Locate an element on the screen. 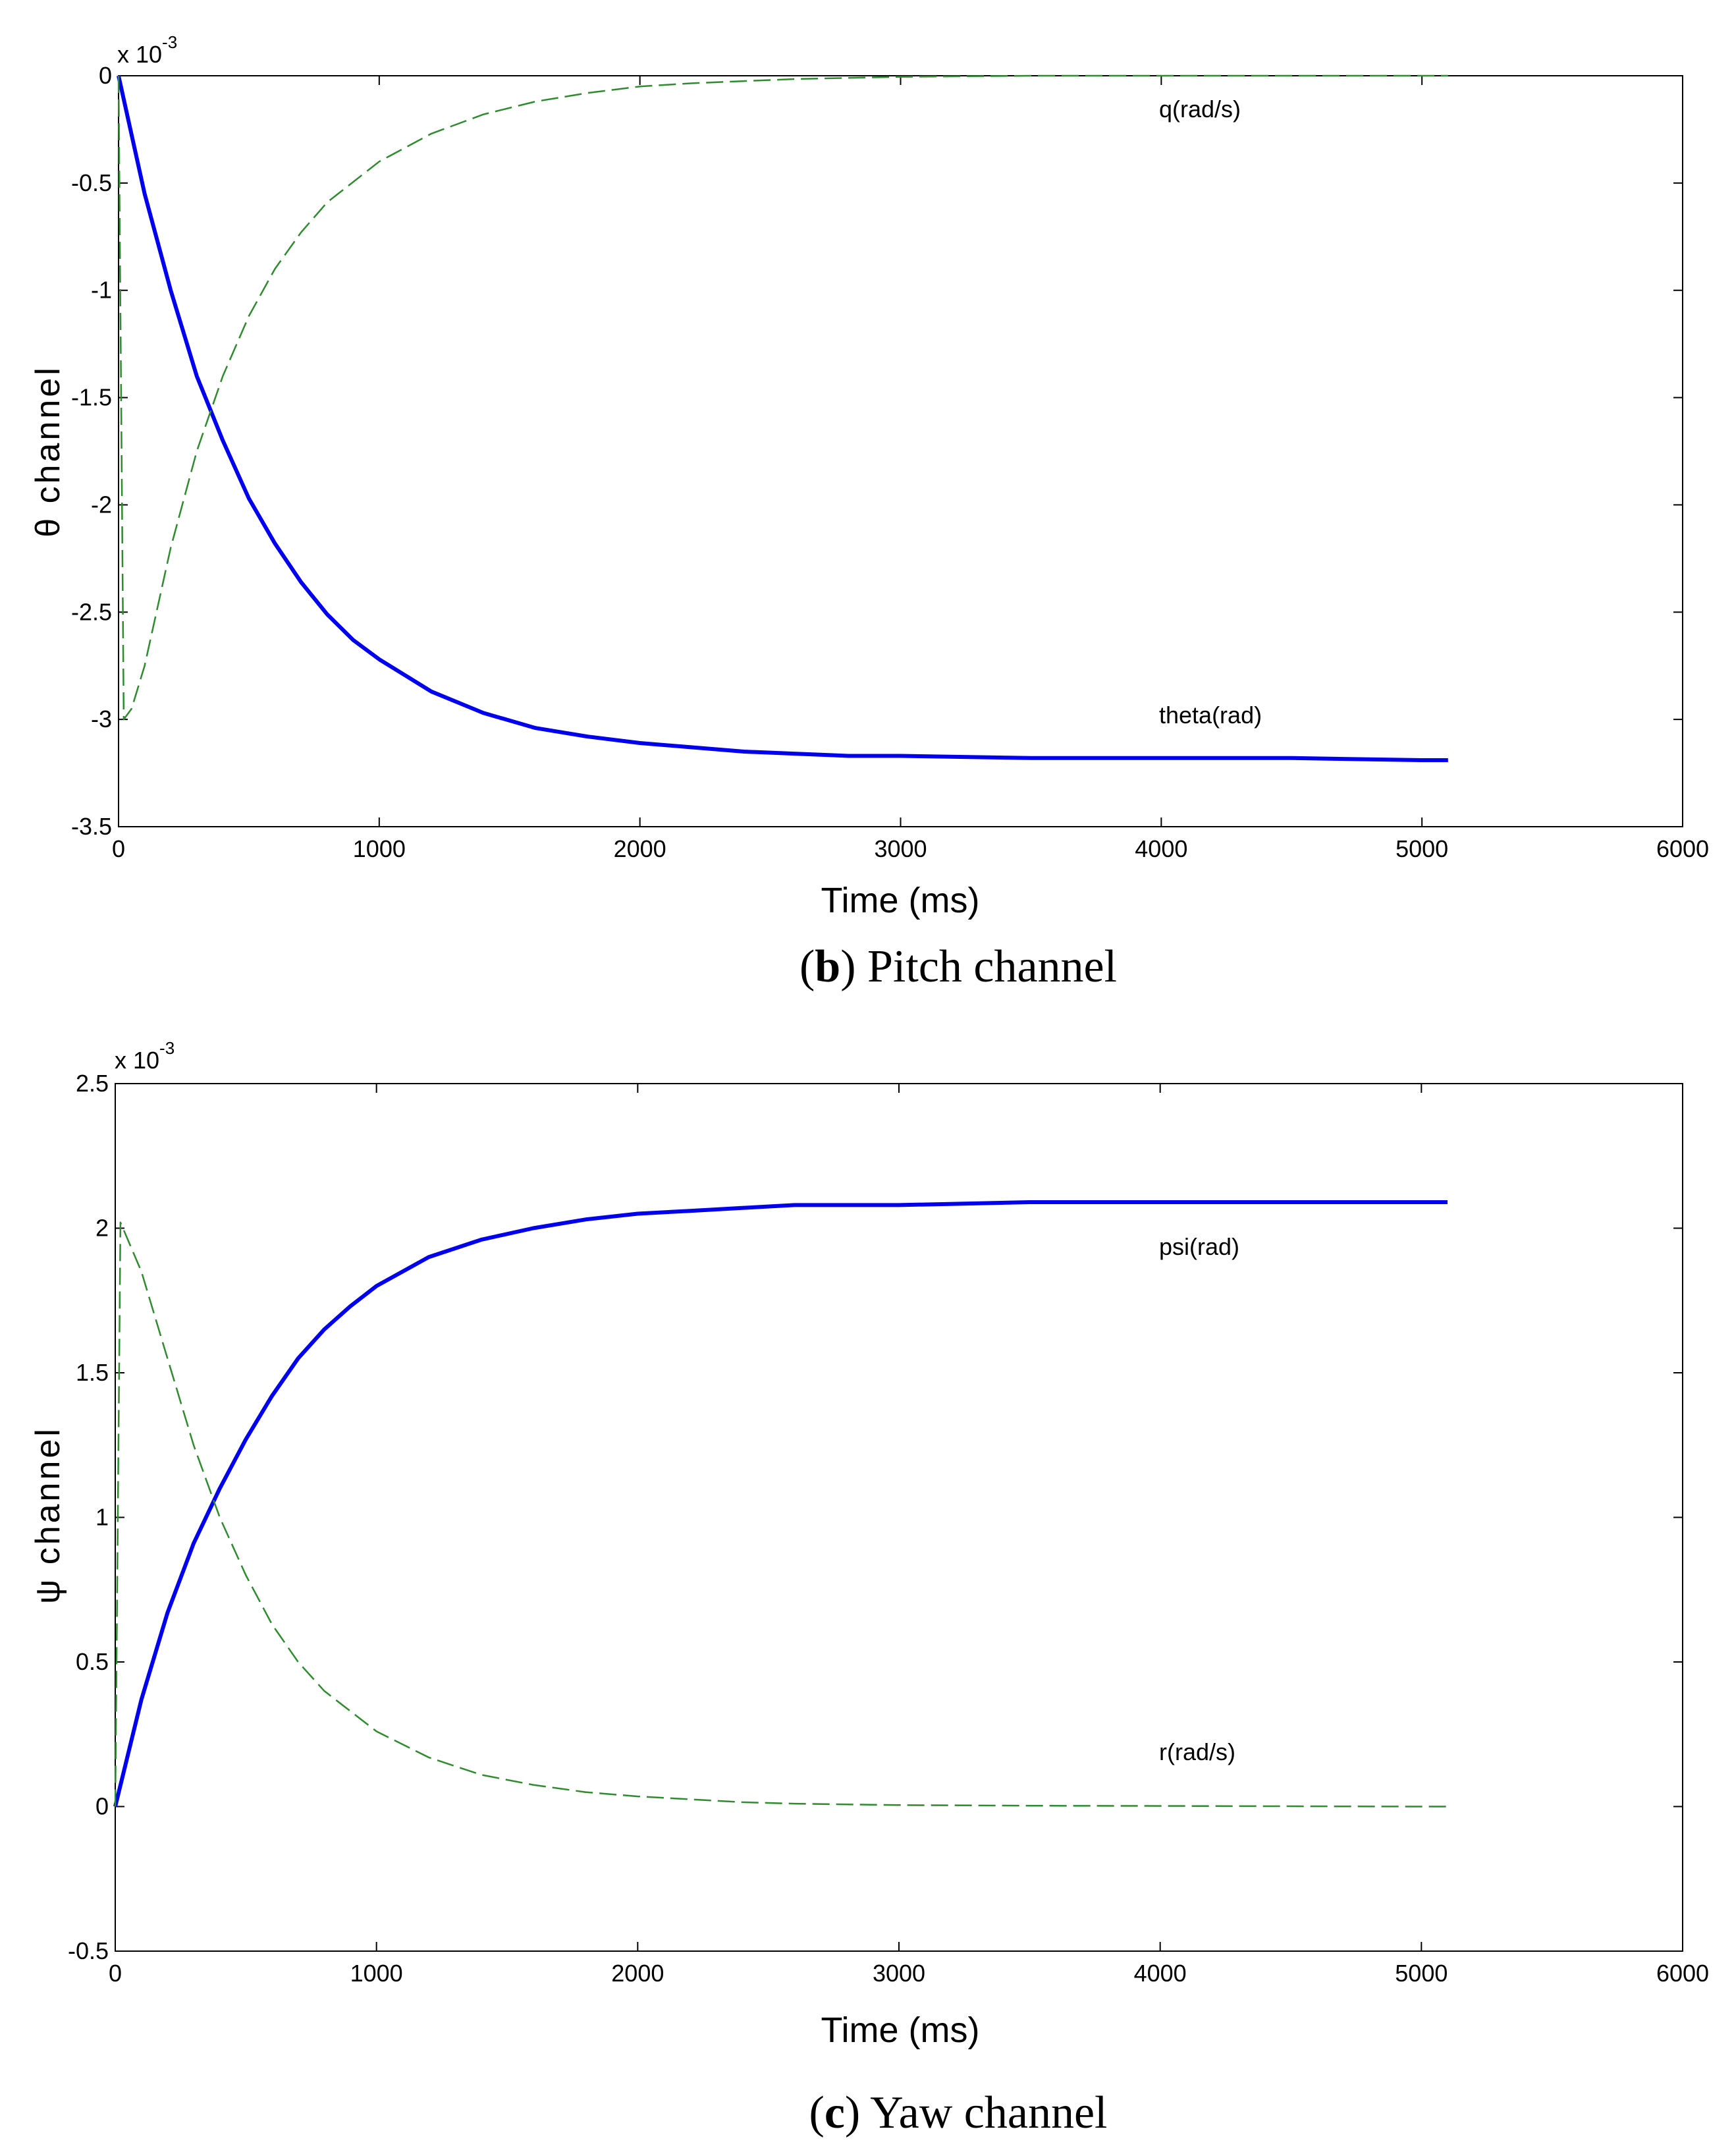 The height and width of the screenshot is (2156, 1734). y-tick-label: 2.5 is located at coordinates (92, 1083).